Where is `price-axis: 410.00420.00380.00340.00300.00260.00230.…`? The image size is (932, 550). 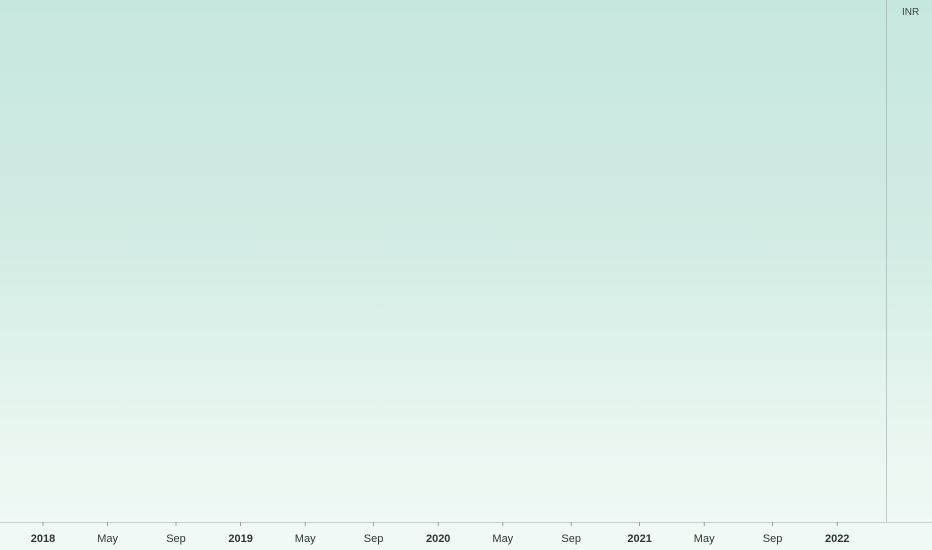
price-axis: 410.00420.00380.00340.00300.00260.00230.… is located at coordinates (902, 261).